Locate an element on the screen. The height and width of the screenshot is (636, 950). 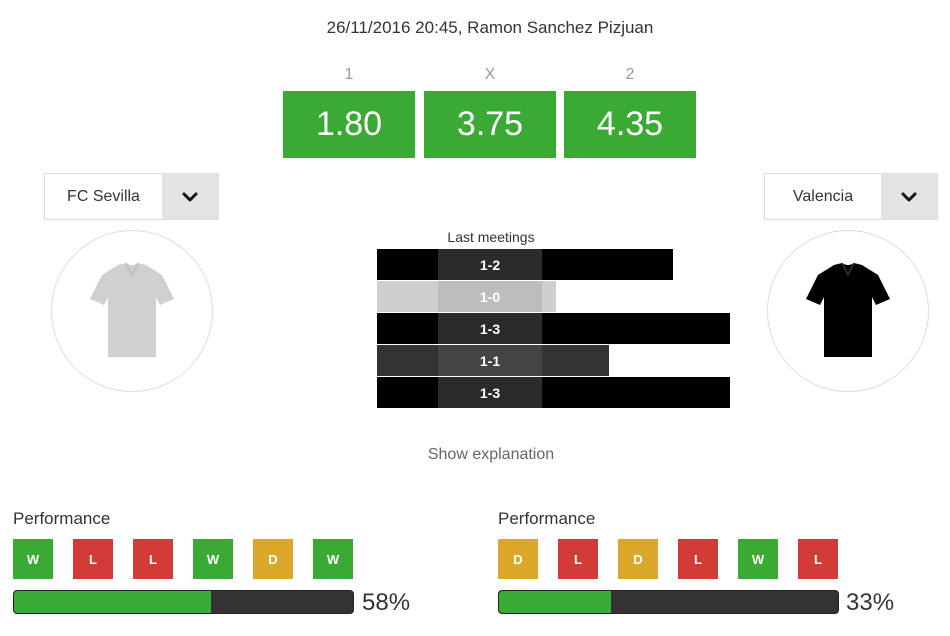
meeting-score: 1-1 is located at coordinates (490, 360).